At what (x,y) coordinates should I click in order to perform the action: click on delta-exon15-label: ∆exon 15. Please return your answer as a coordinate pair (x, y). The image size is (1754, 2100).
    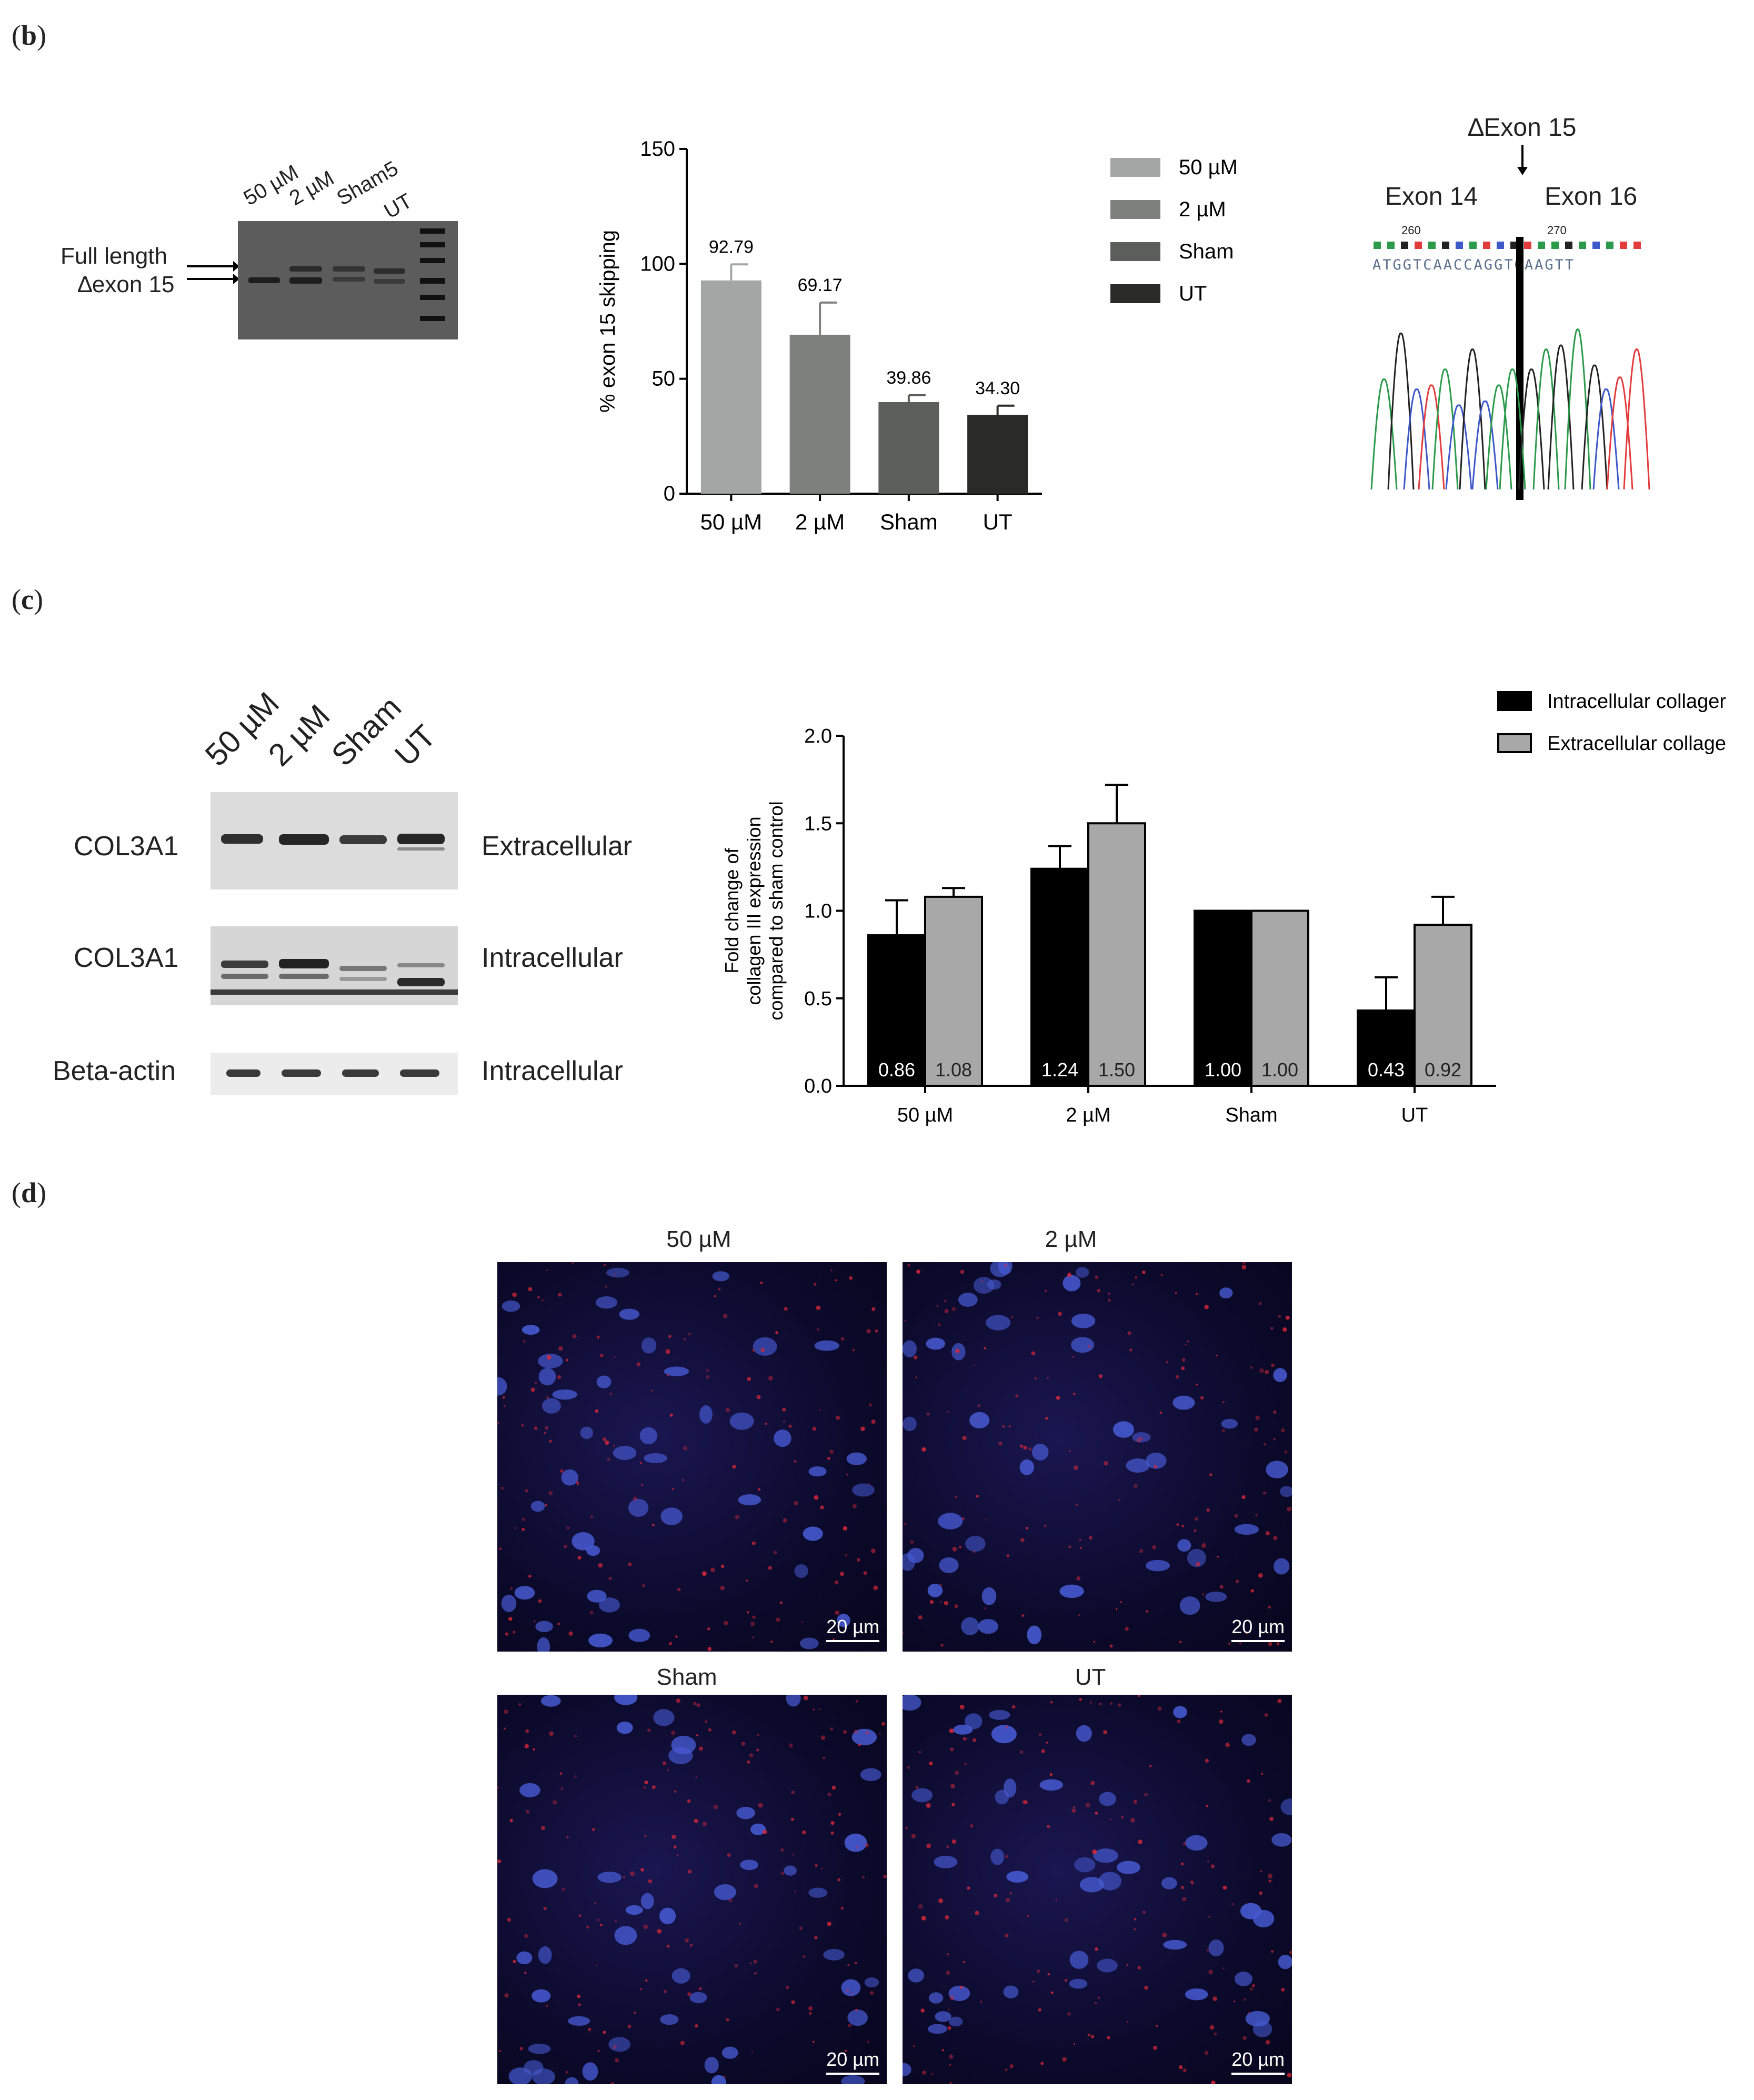
    Looking at the image, I should click on (126, 284).